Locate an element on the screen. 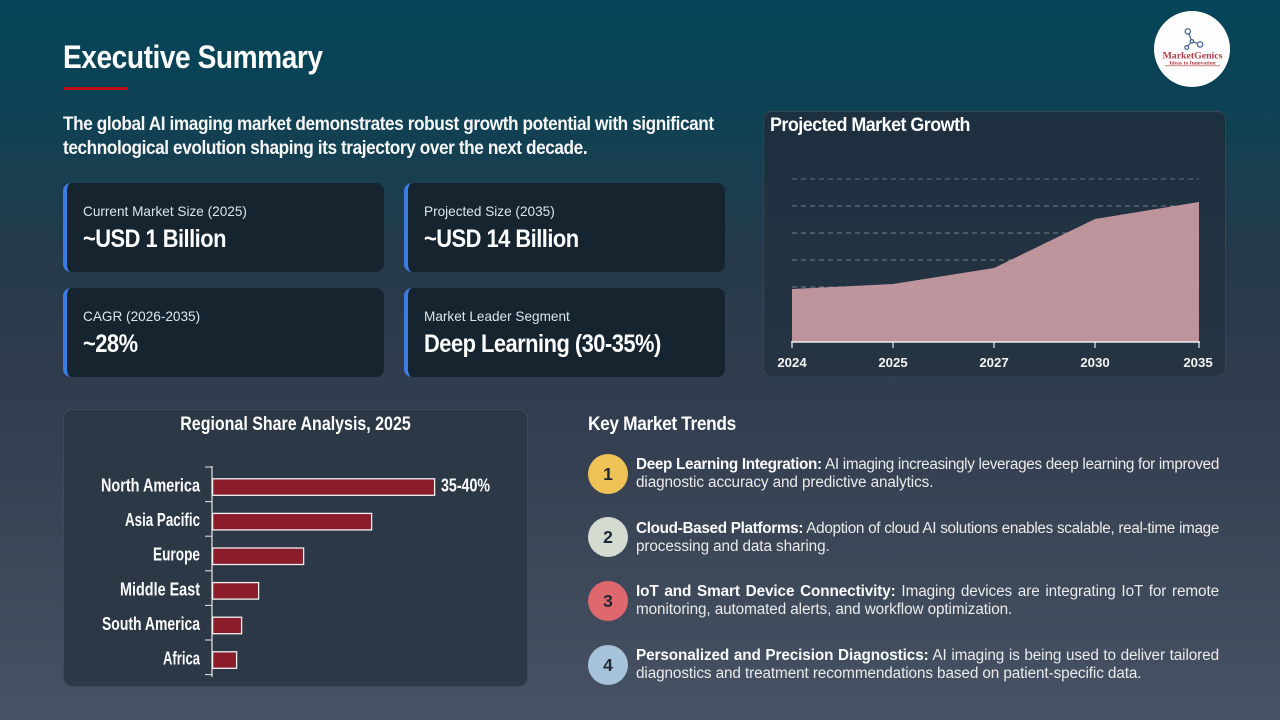 This screenshot has height=720, width=1280. svg-text: 2035 is located at coordinates (1197, 362).